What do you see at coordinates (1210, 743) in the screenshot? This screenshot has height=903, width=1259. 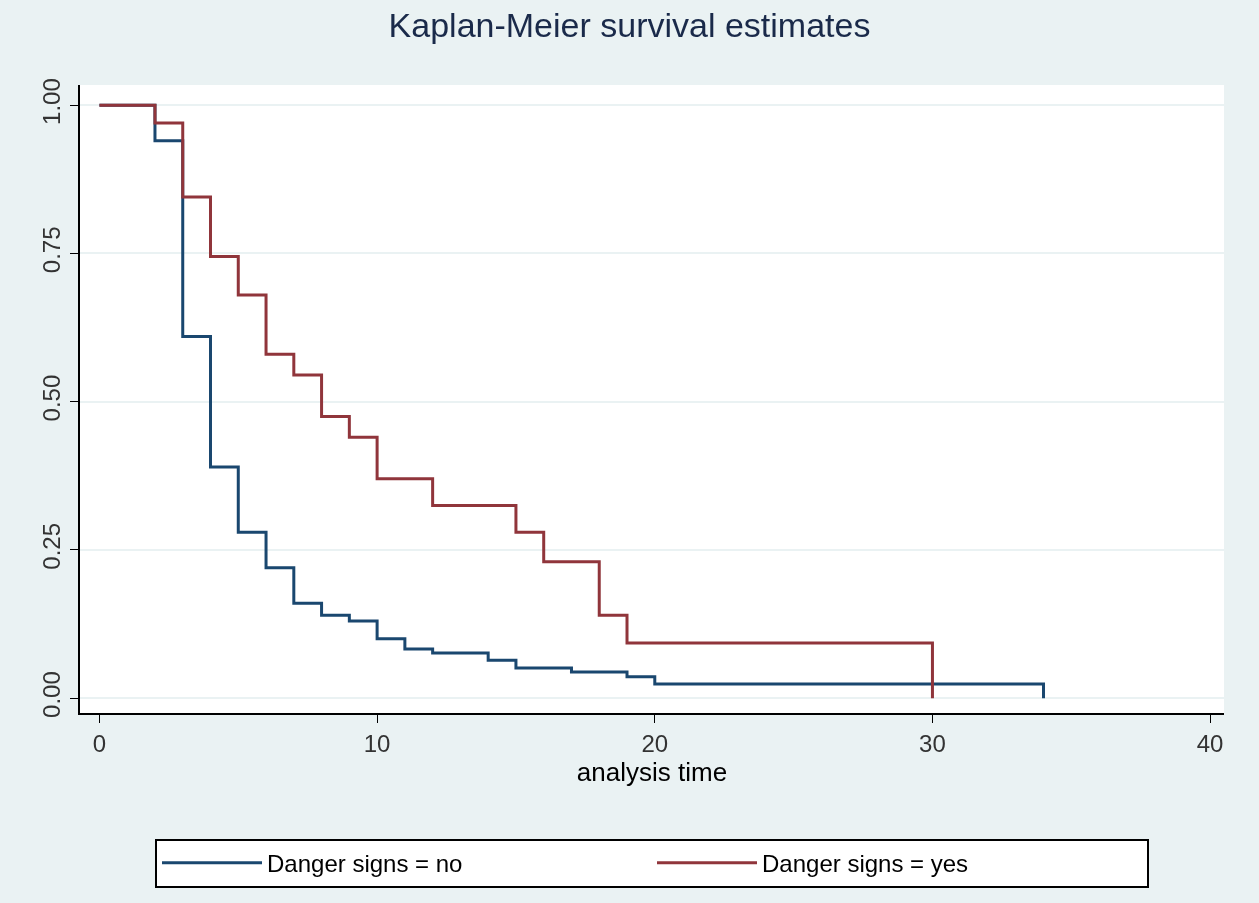 I see `x-tick-label: 40` at bounding box center [1210, 743].